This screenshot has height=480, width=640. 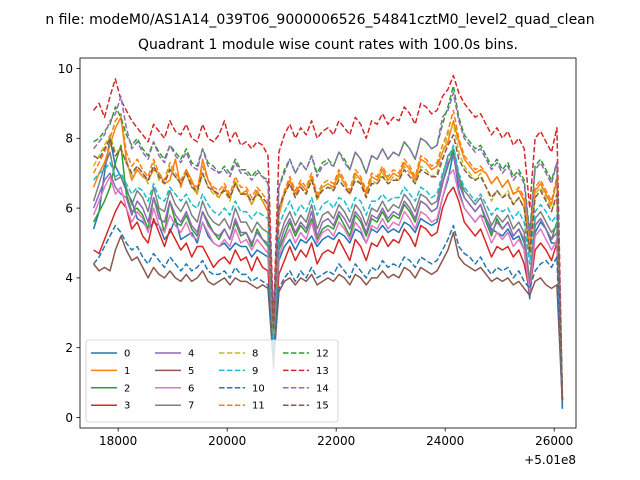 What do you see at coordinates (255, 371) in the screenshot?
I see `legend-label-9: 9` at bounding box center [255, 371].